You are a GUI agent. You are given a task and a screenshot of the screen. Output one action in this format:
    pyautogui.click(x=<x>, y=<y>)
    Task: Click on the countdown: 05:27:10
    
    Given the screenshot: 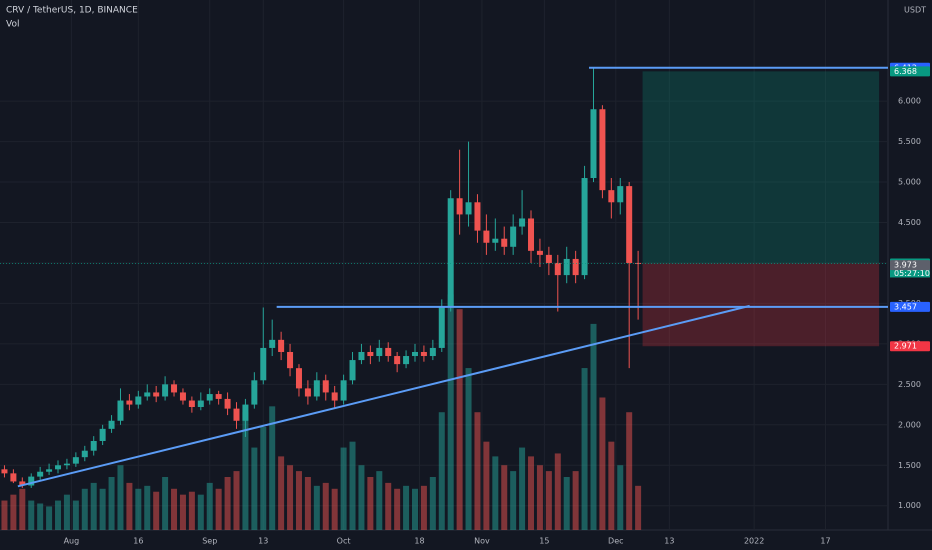 What is the action you would take?
    pyautogui.click(x=912, y=273)
    